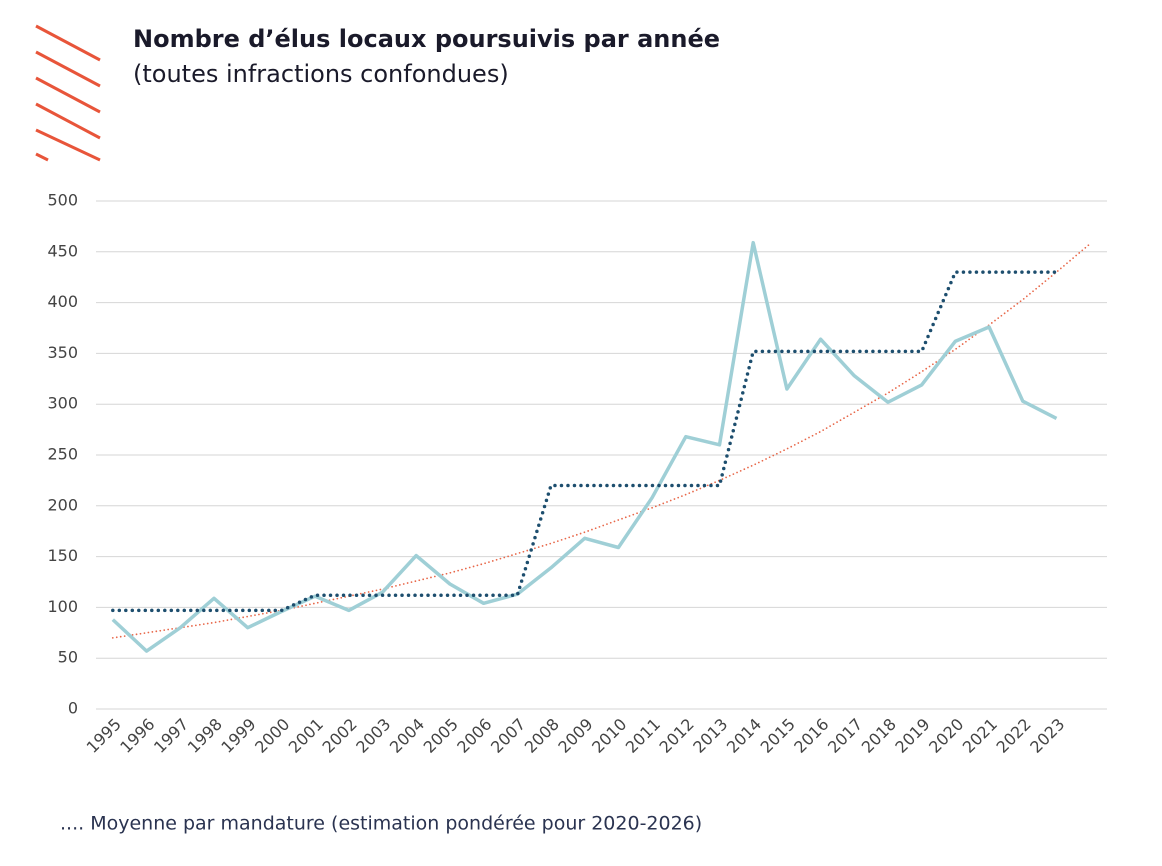  Describe the element at coordinates (62, 555) in the screenshot. I see `y-tick-label: 150` at that location.